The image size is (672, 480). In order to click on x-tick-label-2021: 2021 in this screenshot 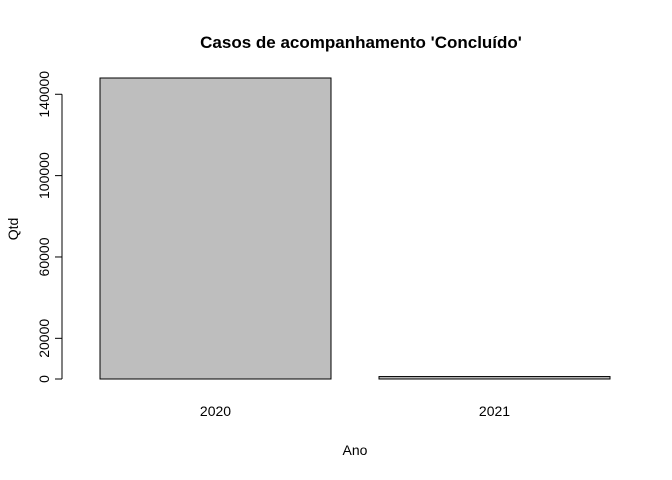, I will do `click(494, 411)`.